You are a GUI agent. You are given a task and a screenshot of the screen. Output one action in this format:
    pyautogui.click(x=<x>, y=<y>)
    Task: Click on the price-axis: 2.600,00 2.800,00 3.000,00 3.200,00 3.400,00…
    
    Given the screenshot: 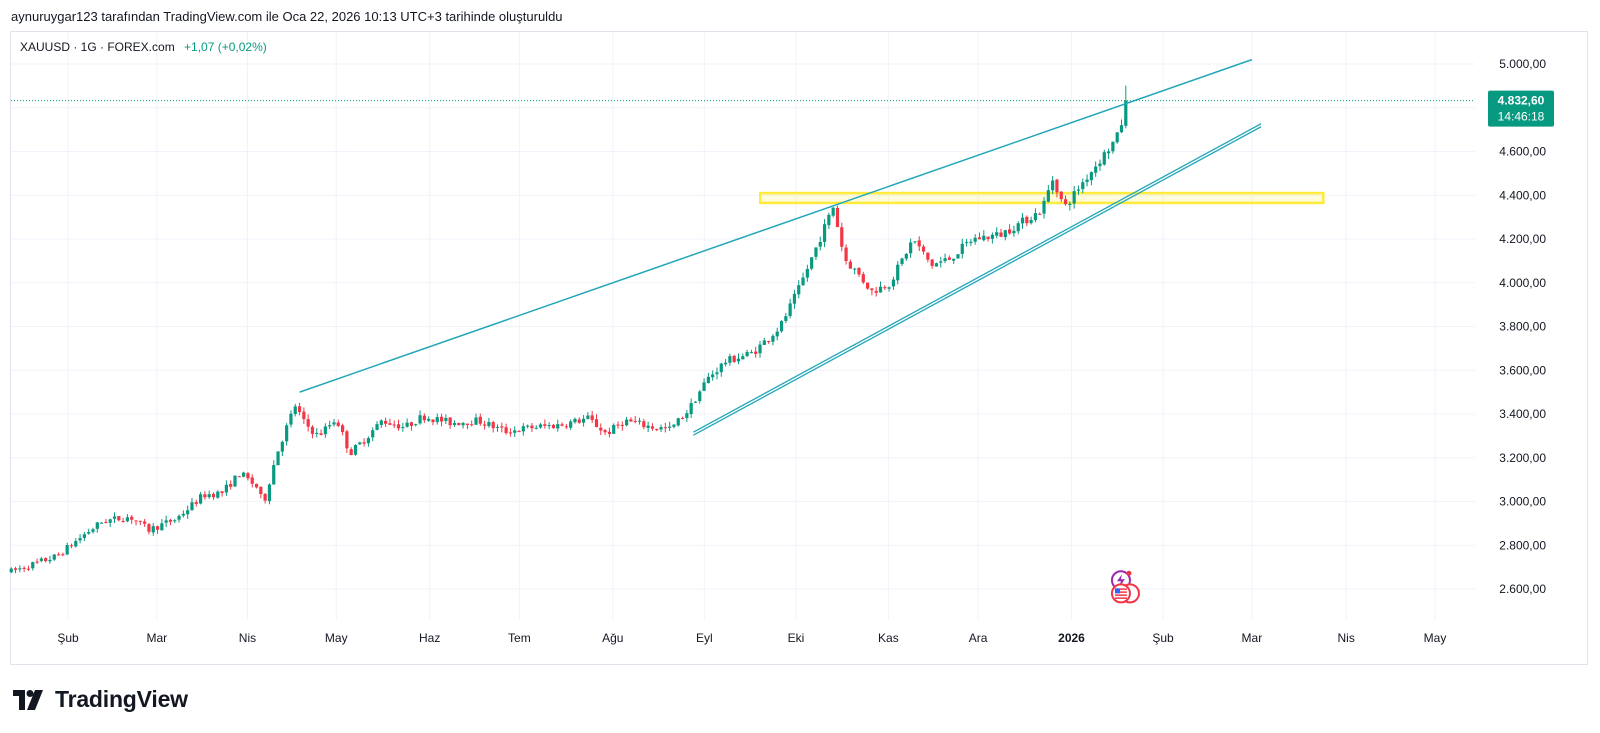 What is the action you would take?
    pyautogui.click(x=1522, y=326)
    